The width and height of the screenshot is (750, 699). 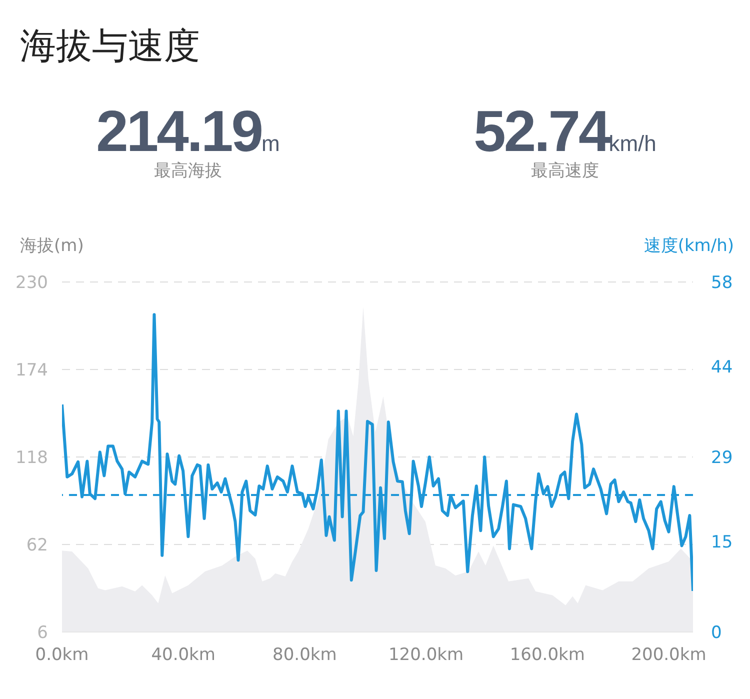 I want to click on y2-tick-label: 15, so click(x=722, y=542).